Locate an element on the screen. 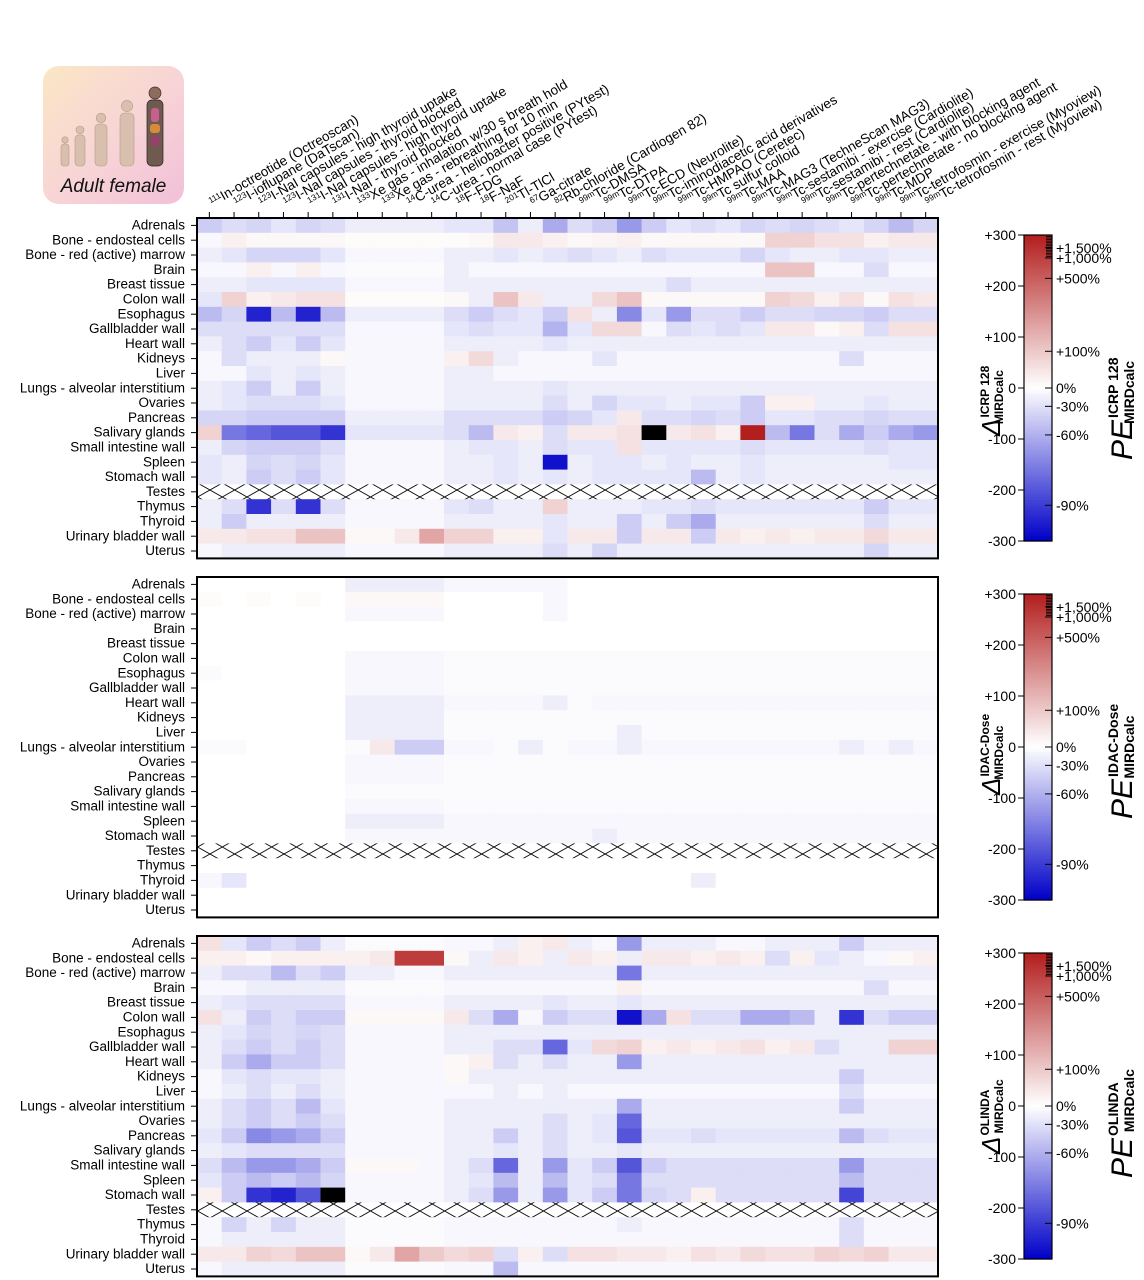 This screenshot has height=1280, width=1144. colorbar-left-tick-label: +100 is located at coordinates (1000, 1055).